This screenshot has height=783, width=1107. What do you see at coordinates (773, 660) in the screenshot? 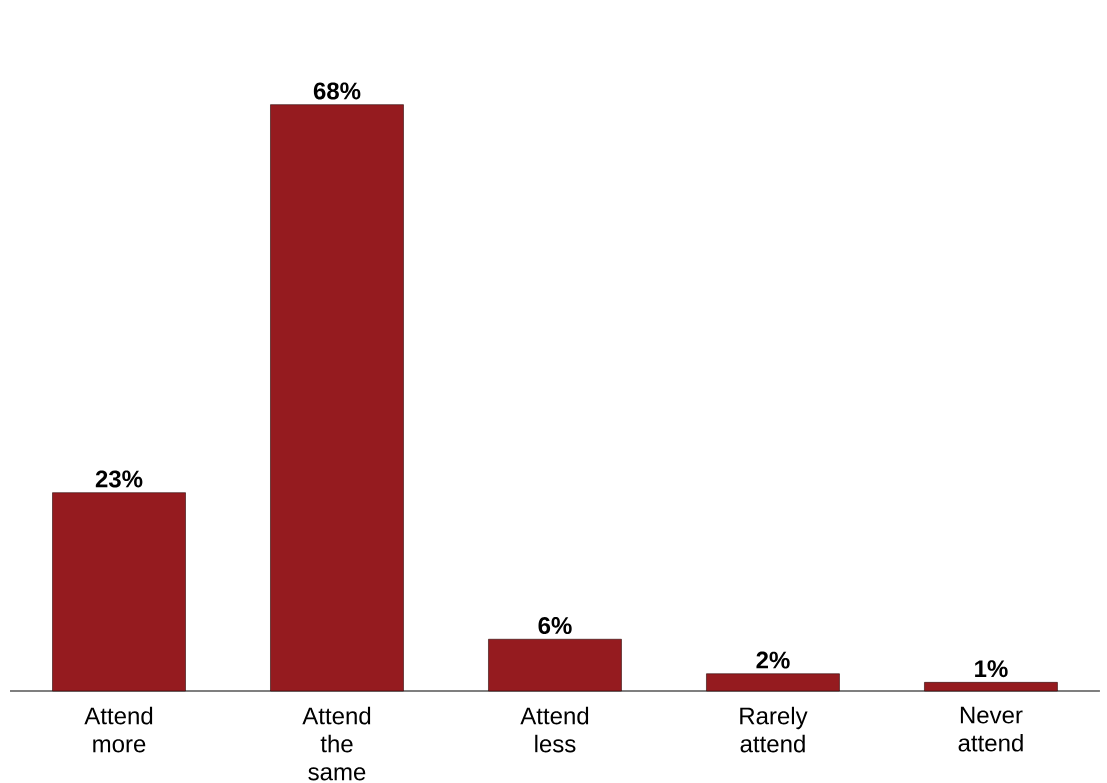
I see `data-label: 2%` at bounding box center [773, 660].